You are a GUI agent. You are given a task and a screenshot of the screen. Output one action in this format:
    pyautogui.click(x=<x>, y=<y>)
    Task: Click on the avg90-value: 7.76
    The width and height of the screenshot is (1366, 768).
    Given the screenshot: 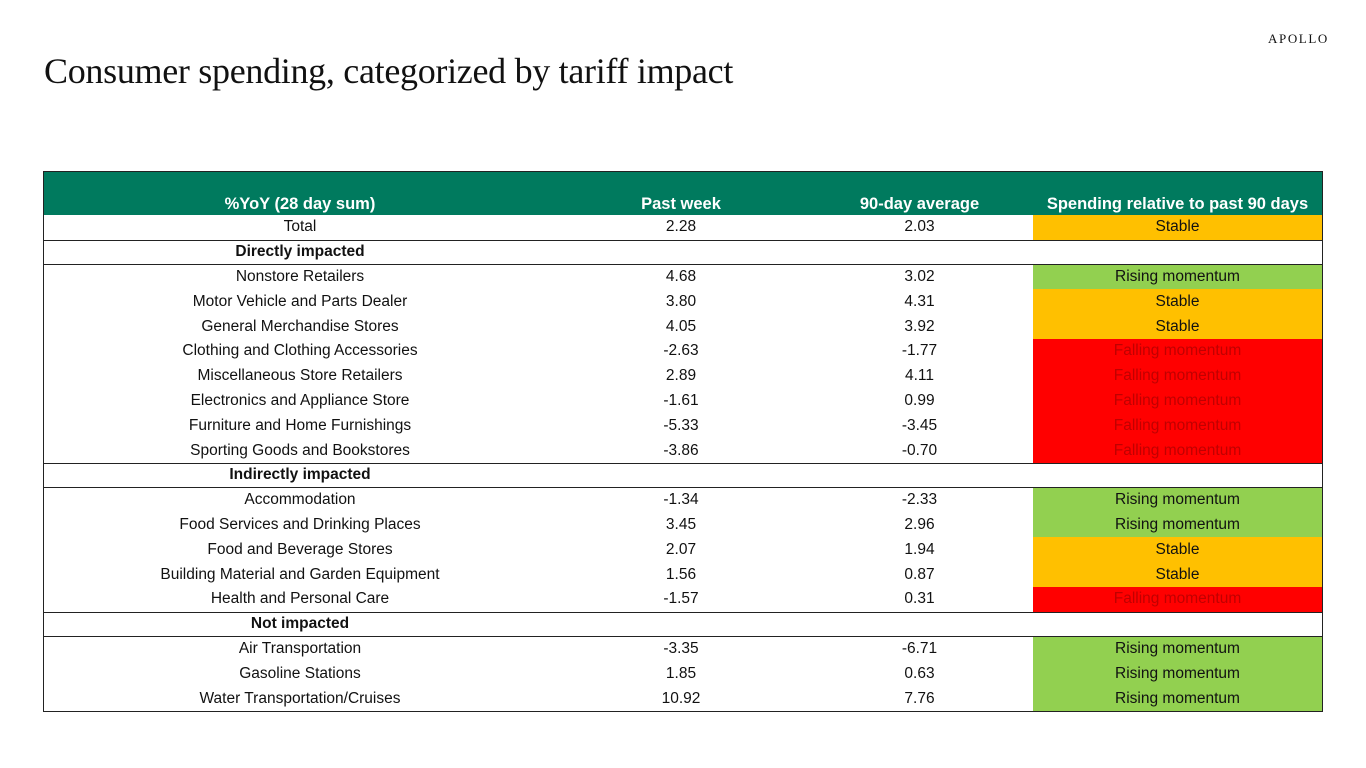 What is the action you would take?
    pyautogui.click(x=919, y=698)
    